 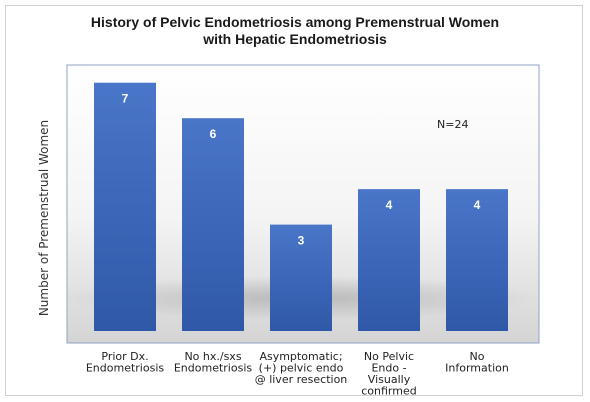 What do you see at coordinates (301, 241) in the screenshot?
I see `bar-value-label-3: 3` at bounding box center [301, 241].